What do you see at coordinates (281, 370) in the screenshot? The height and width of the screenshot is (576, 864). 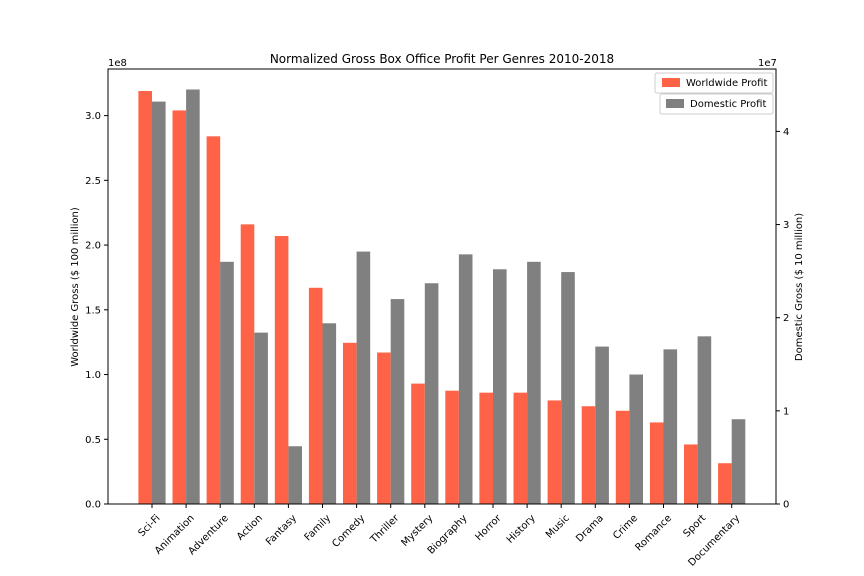 I see `bar-worldwide-fantasy` at bounding box center [281, 370].